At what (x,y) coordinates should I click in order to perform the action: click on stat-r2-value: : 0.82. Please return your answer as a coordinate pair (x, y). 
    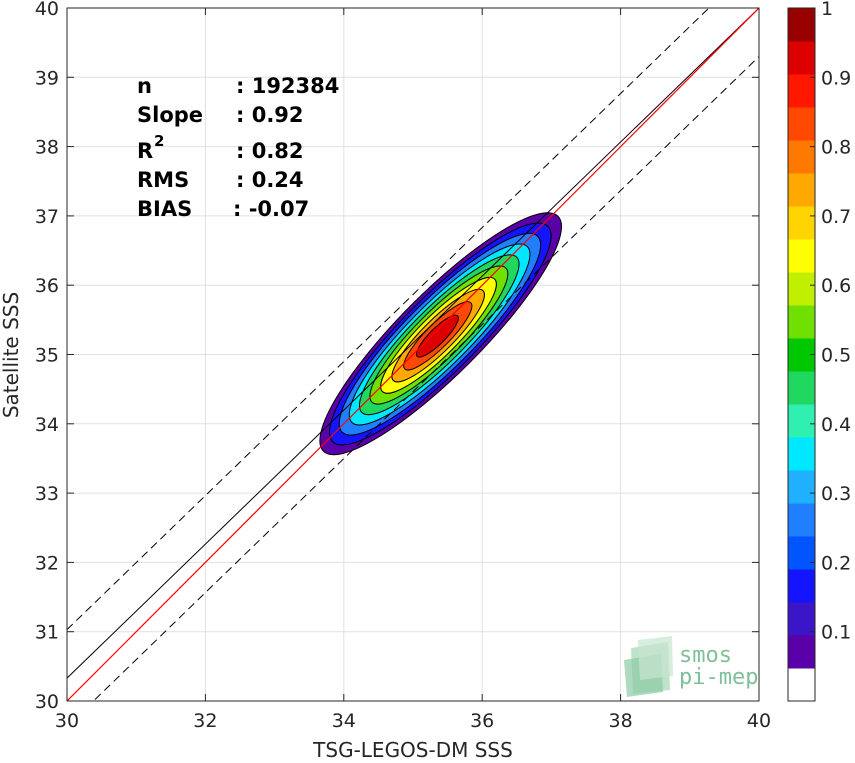
    Looking at the image, I should click on (270, 151).